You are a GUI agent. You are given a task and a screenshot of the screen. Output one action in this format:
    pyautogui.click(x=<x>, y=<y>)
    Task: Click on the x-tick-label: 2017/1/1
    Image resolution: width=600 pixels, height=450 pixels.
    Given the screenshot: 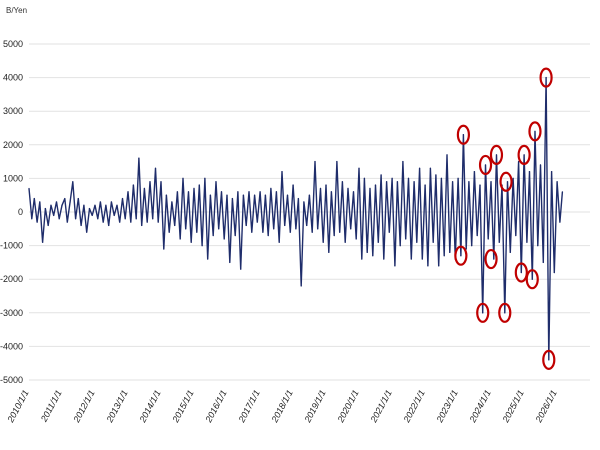 What is the action you would take?
    pyautogui.click(x=249, y=406)
    